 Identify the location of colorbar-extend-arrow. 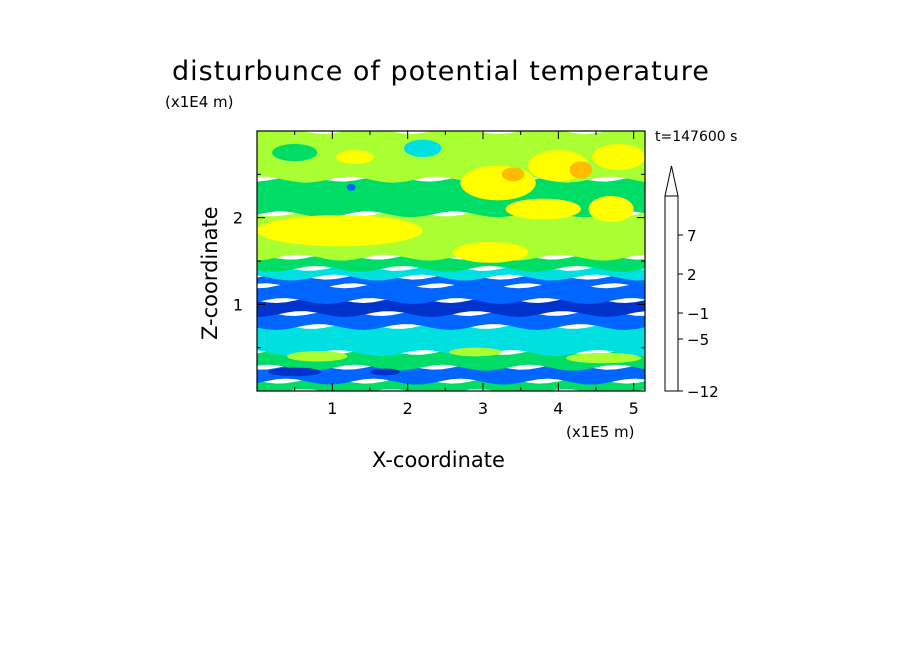
(671, 181).